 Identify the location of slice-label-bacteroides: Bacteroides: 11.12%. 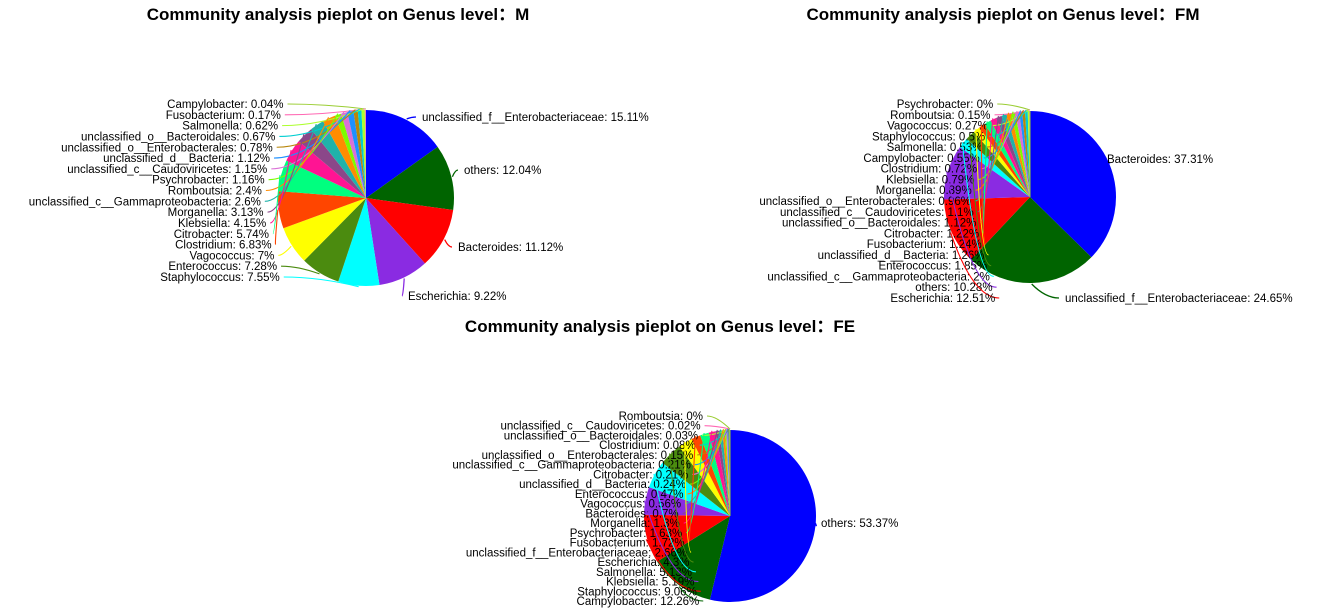
(510, 248).